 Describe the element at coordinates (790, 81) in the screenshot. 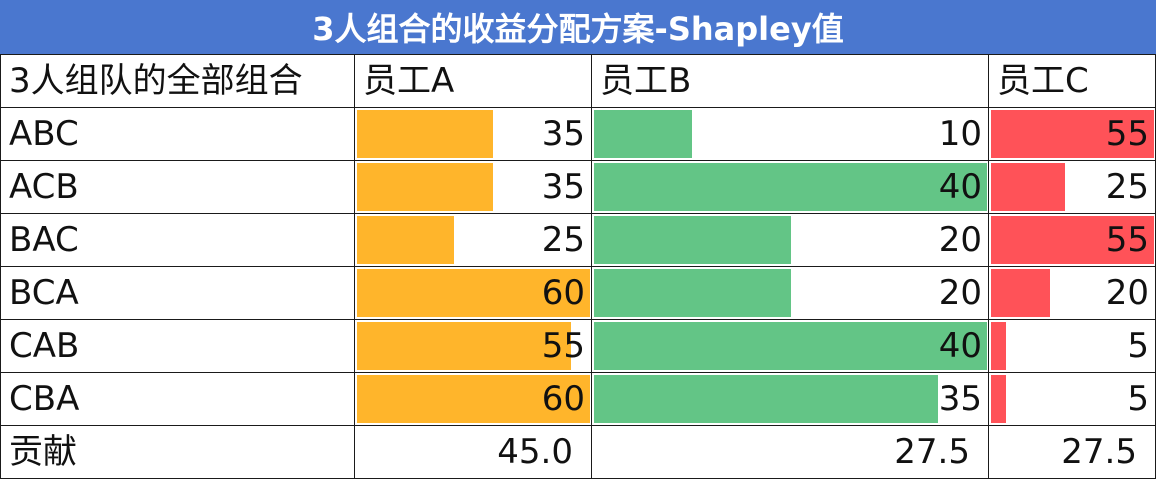

I see `header-employee-b: 员工B` at that location.